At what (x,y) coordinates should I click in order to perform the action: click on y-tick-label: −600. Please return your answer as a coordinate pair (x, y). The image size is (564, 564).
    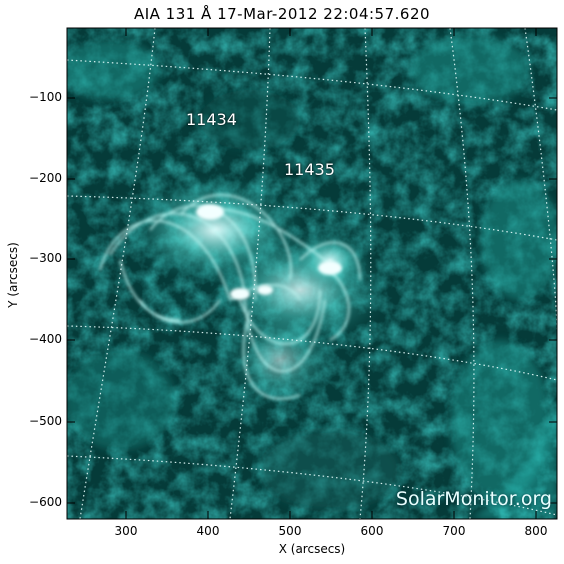
    Looking at the image, I should click on (45, 502).